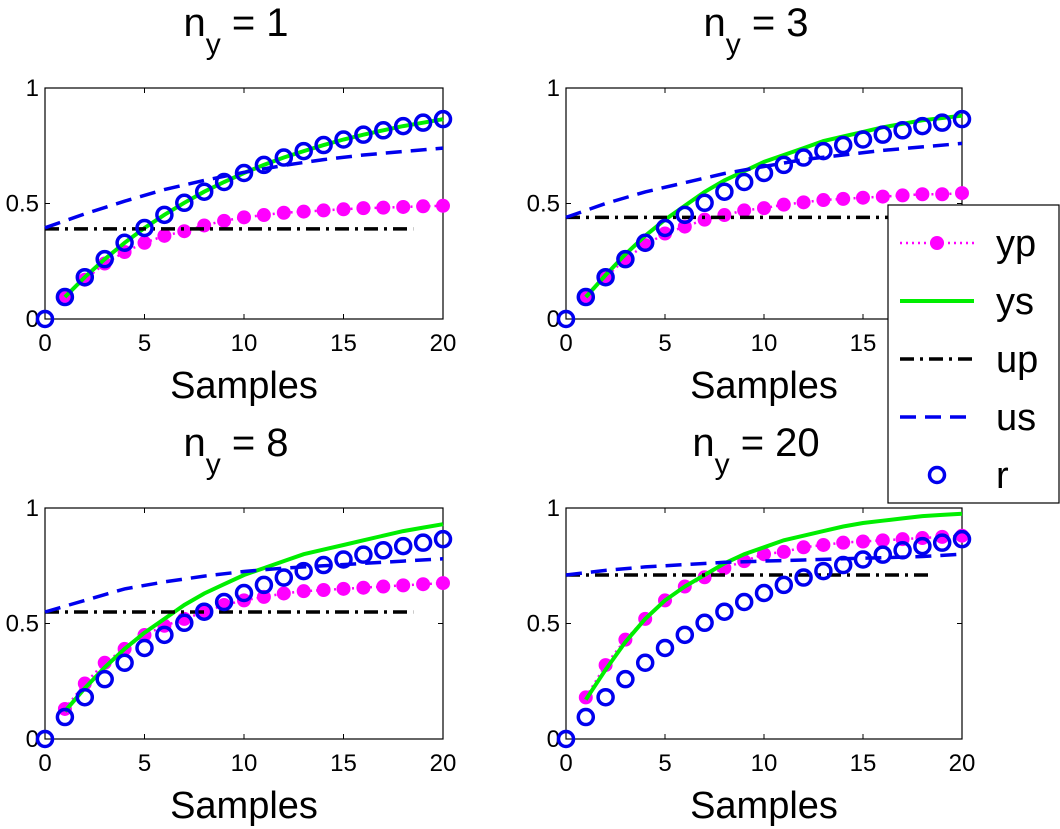 The height and width of the screenshot is (829, 1060). Describe the element at coordinates (553, 319) in the screenshot. I see `y-tick-label: 0` at that location.